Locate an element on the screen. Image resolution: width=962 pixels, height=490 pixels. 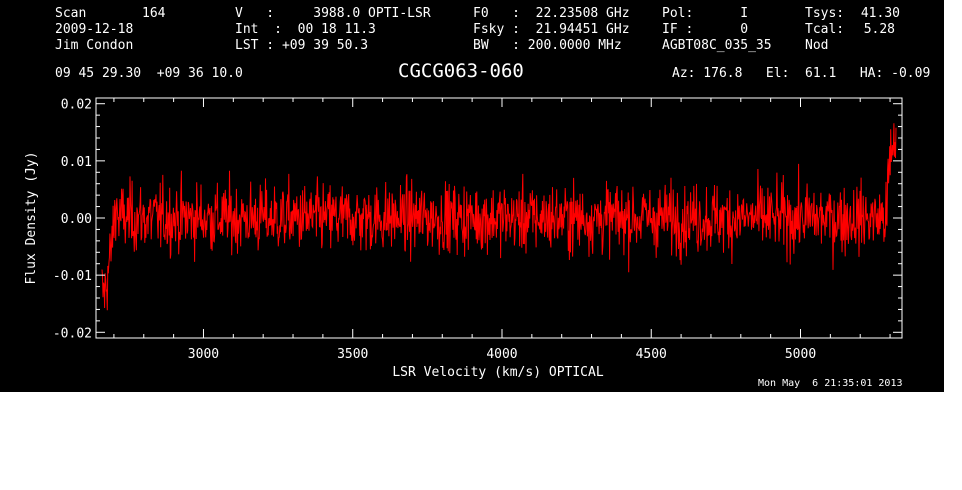
x-tick-label: 3500 is located at coordinates (352, 354).